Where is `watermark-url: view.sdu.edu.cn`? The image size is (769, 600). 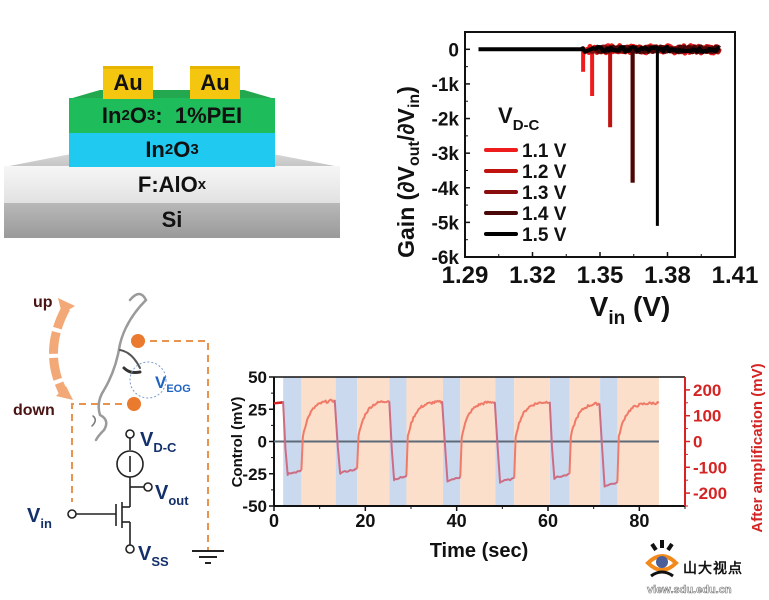
watermark-url: view.sdu.edu.cn is located at coordinates (689, 590).